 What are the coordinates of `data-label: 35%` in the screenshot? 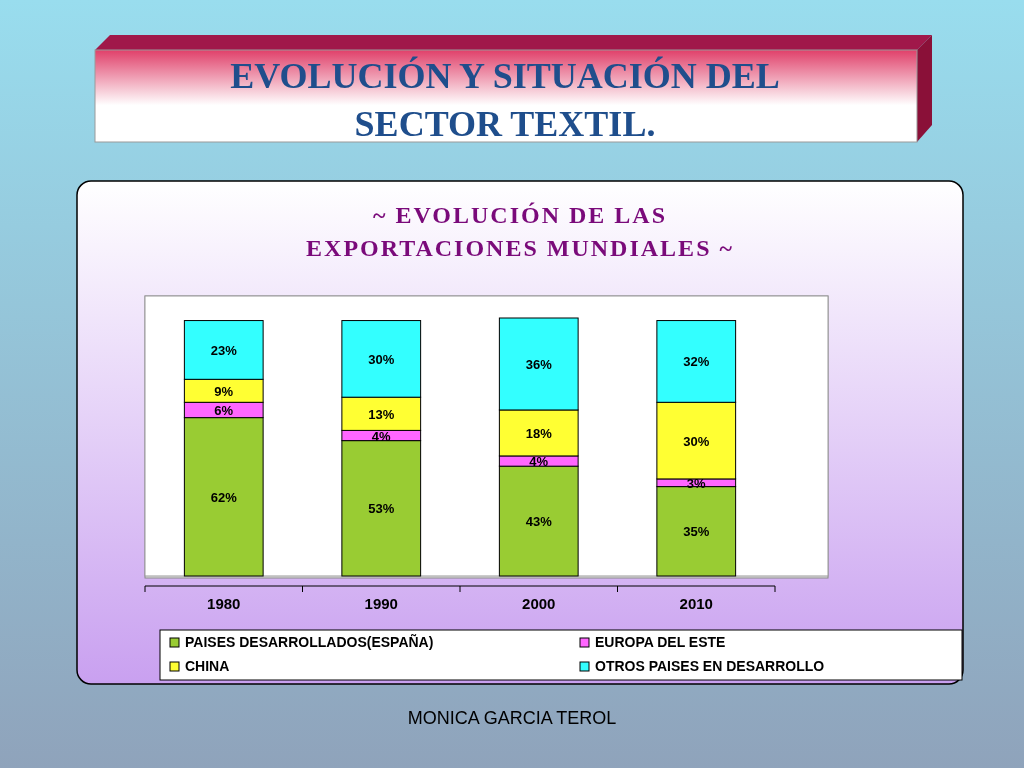 It's located at (696, 532).